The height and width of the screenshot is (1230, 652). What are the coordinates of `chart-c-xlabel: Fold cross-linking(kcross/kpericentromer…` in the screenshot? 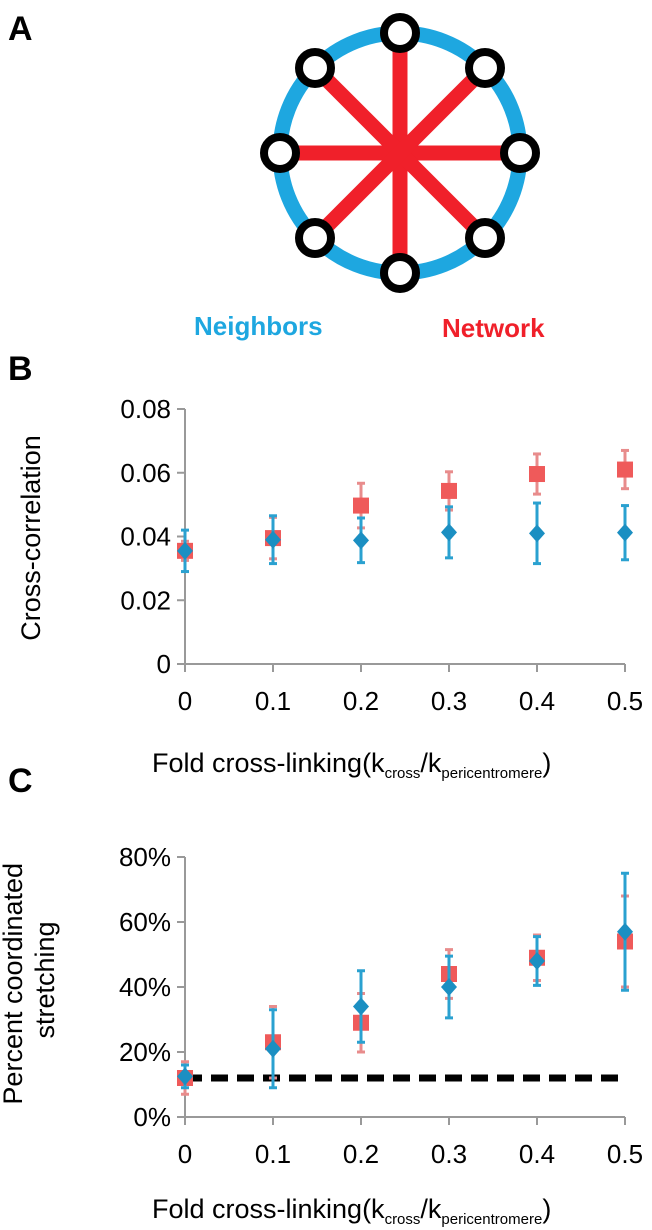 It's located at (351, 1211).